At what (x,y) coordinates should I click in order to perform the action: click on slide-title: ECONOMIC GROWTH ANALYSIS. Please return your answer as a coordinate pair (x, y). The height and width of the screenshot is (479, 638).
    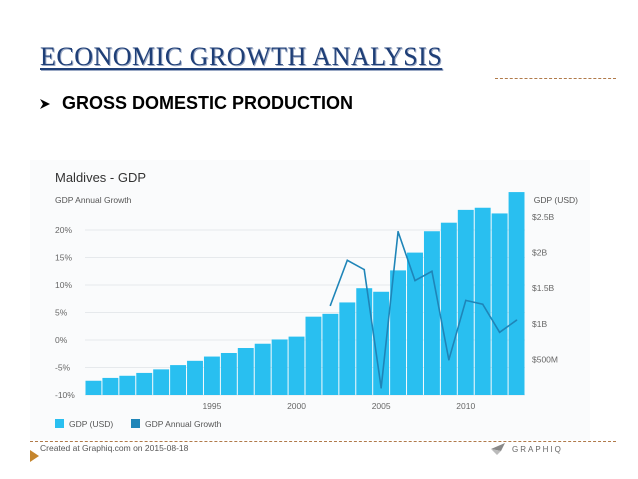
    Looking at the image, I should click on (241, 56).